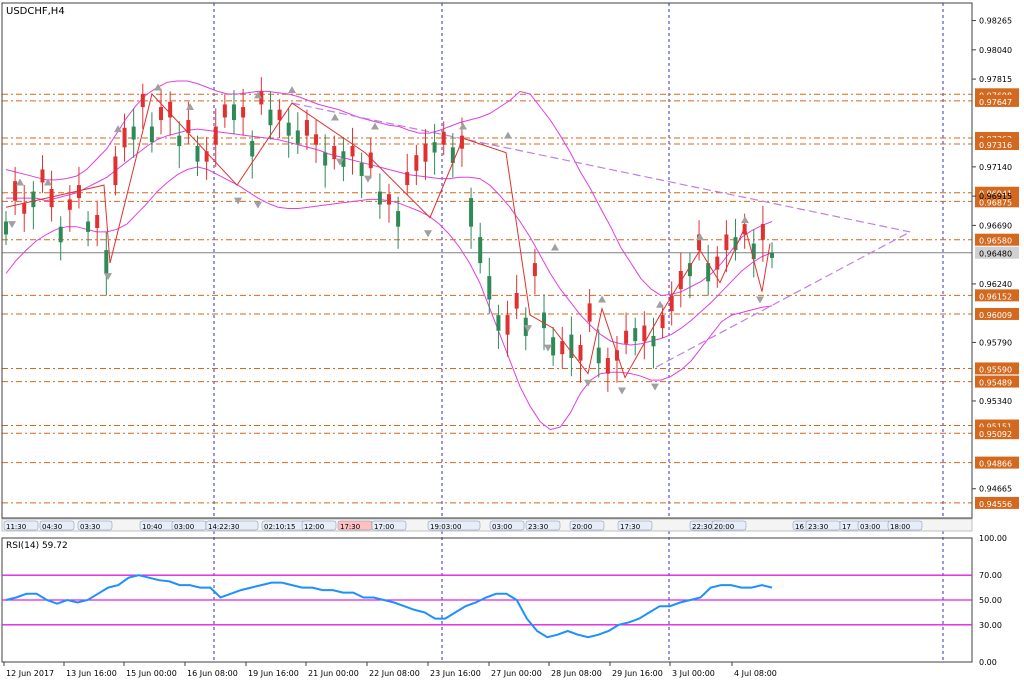 The height and width of the screenshot is (687, 1024). Describe the element at coordinates (37, 546) in the screenshot. I see `rsi-label: RSI(14) 59.72` at that location.